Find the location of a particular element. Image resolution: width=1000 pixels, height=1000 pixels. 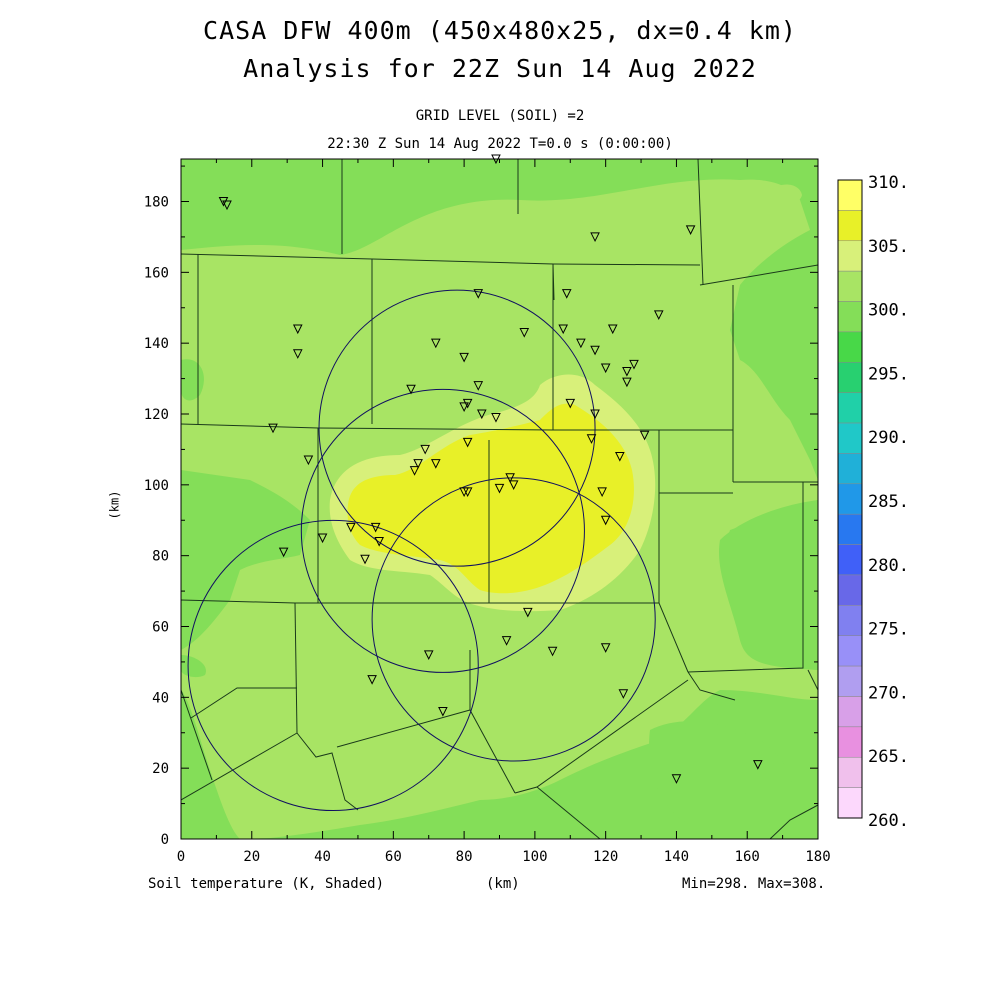

x-tick-label: 0 is located at coordinates (181, 857).